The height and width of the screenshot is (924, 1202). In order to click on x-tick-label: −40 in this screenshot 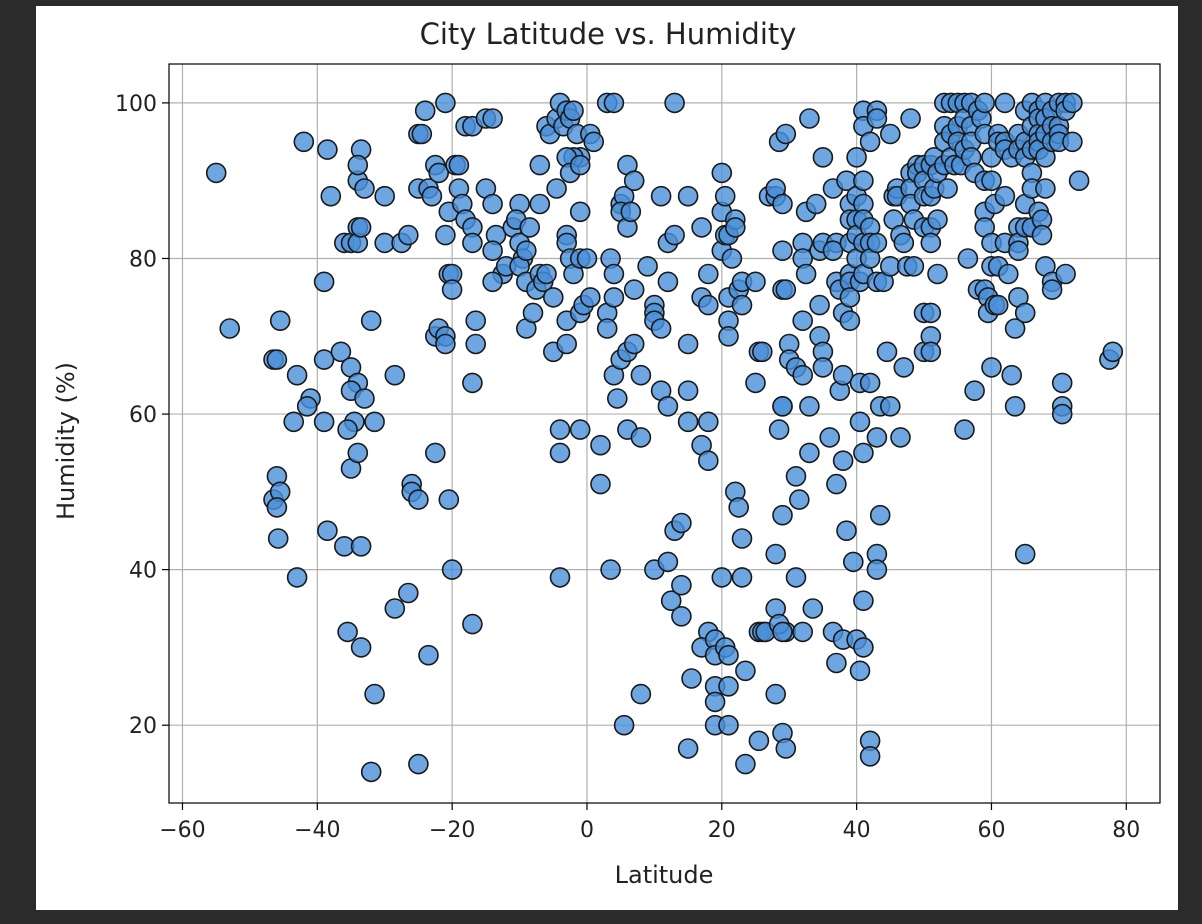, I will do `click(317, 830)`.